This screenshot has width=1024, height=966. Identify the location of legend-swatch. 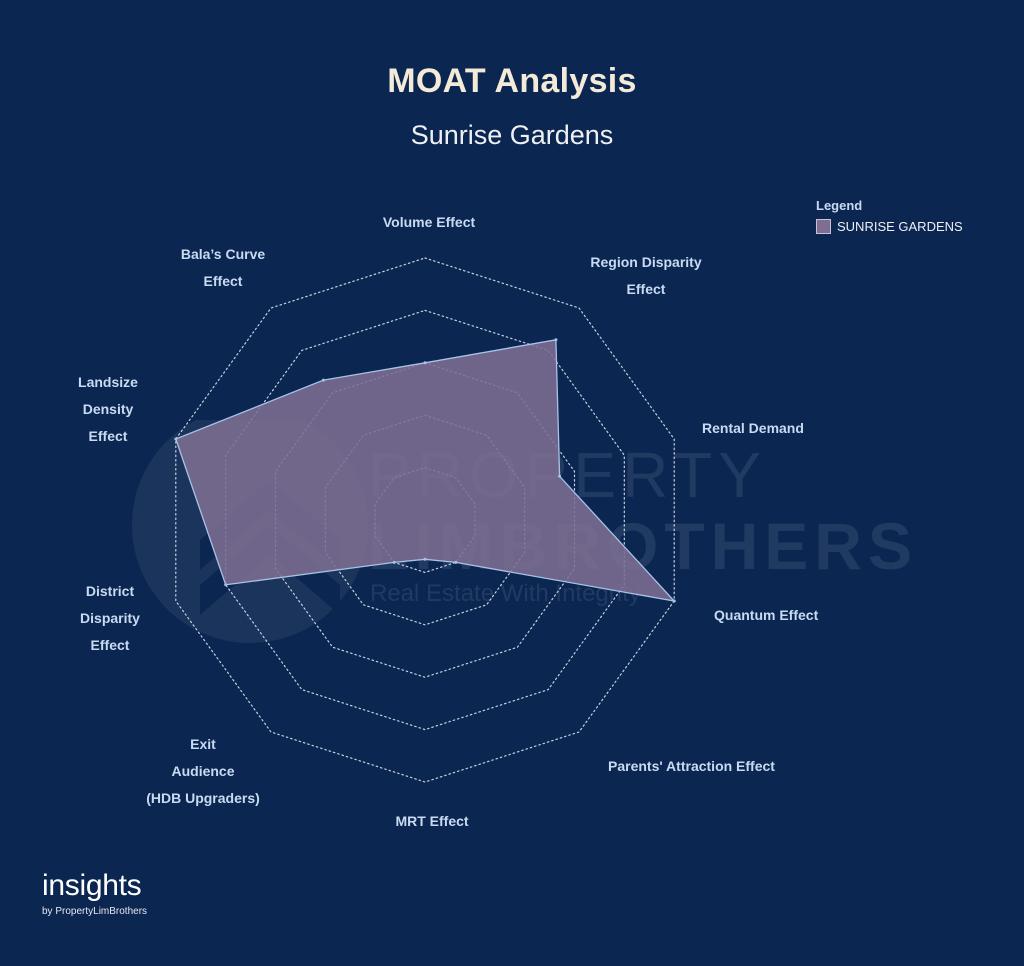
(823, 226).